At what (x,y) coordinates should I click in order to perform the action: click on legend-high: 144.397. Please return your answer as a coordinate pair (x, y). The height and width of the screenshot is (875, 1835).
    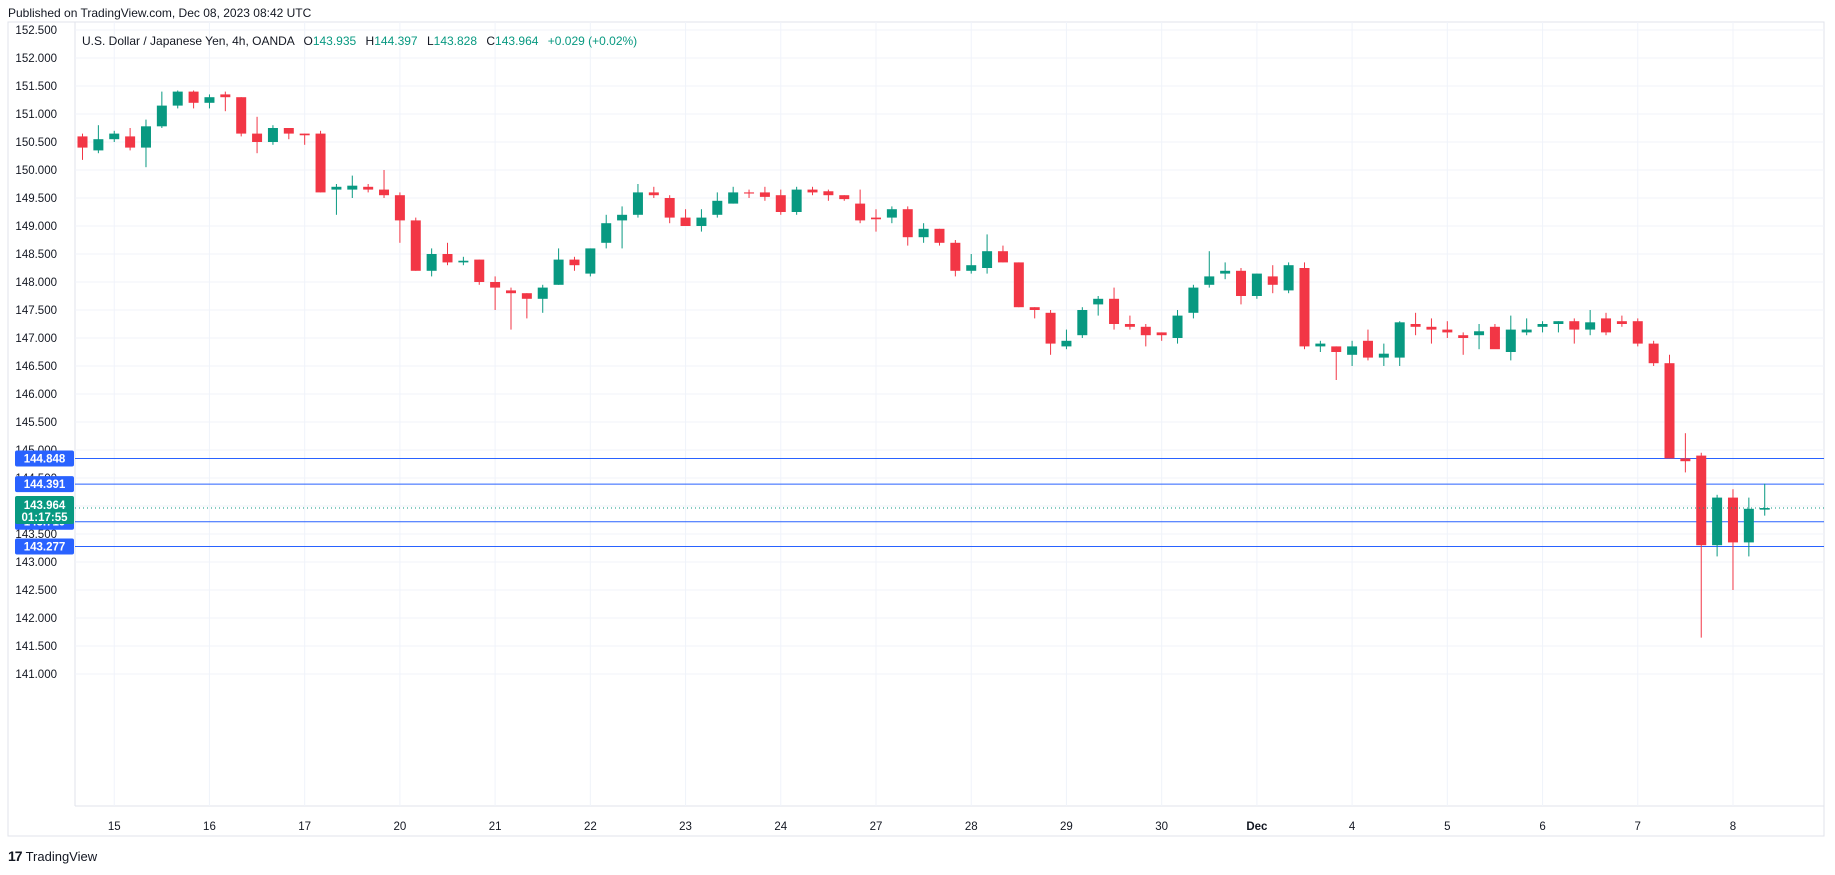
    Looking at the image, I should click on (396, 41).